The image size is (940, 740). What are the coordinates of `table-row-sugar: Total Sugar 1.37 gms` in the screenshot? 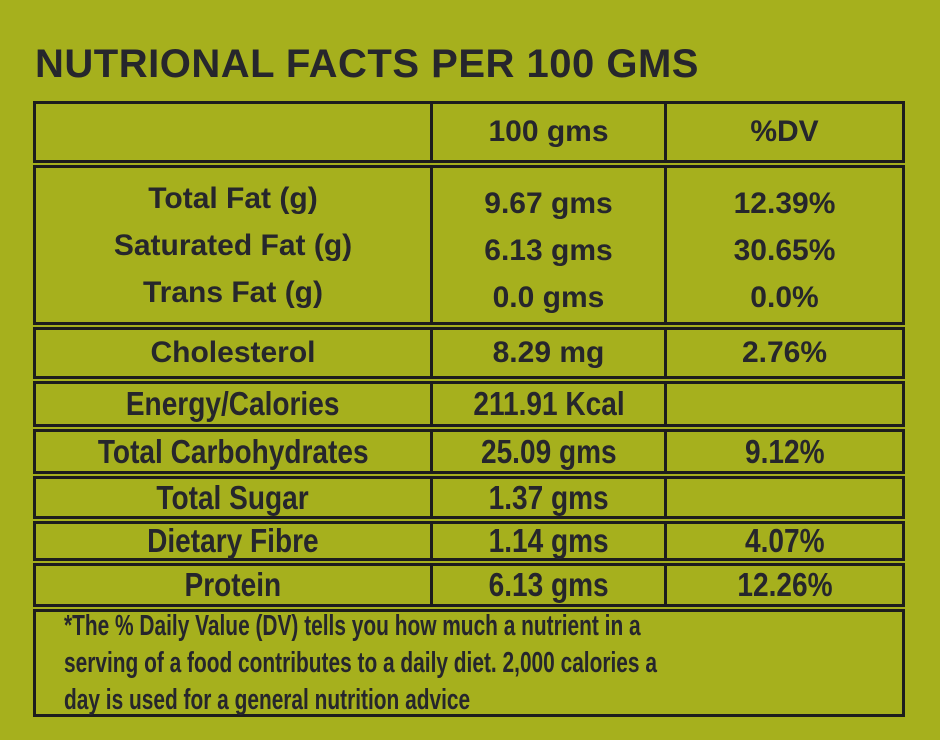 It's located at (469, 497).